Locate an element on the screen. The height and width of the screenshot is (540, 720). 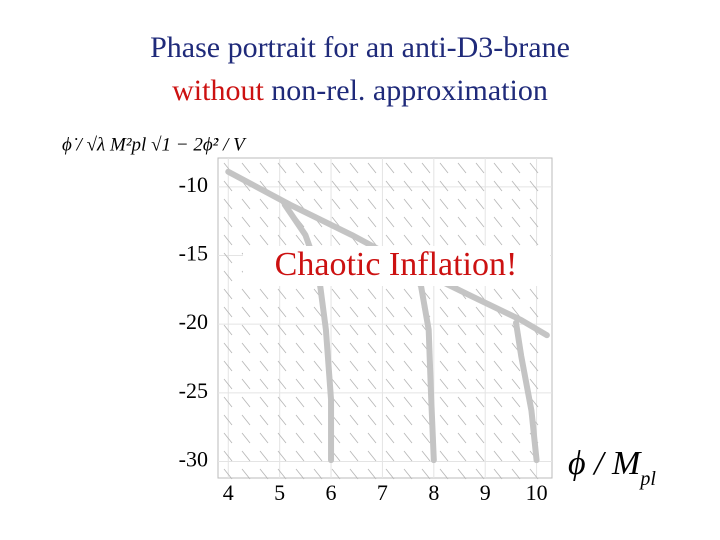
x-tick-label: 5 is located at coordinates (279, 492).